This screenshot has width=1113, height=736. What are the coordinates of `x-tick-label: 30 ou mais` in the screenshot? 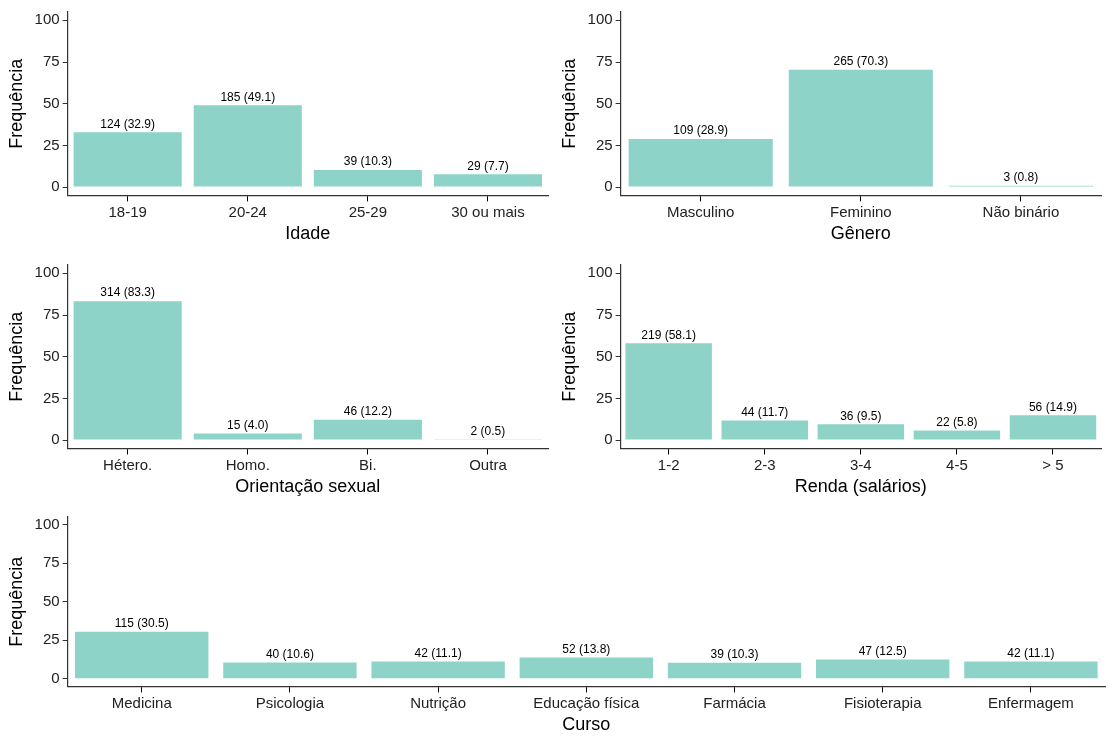 It's located at (488, 211).